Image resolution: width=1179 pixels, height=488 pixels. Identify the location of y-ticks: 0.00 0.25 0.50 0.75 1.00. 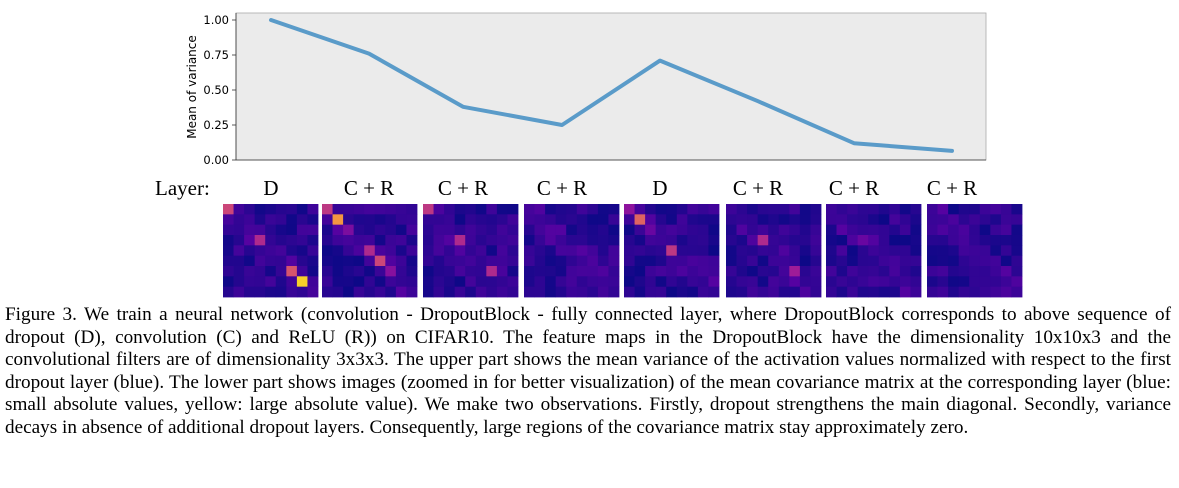
(219, 90).